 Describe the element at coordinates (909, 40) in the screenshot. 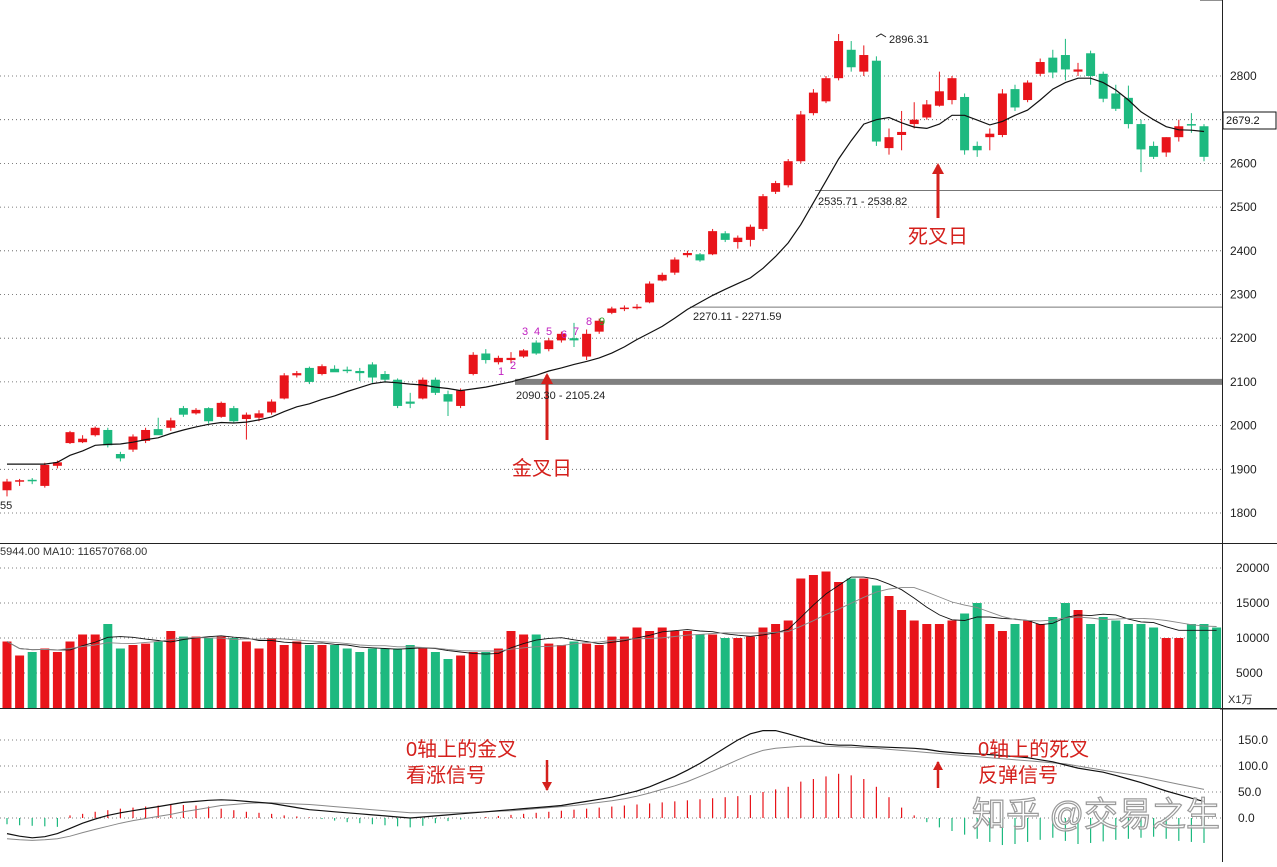

I see `peak-label: 2896.31` at that location.